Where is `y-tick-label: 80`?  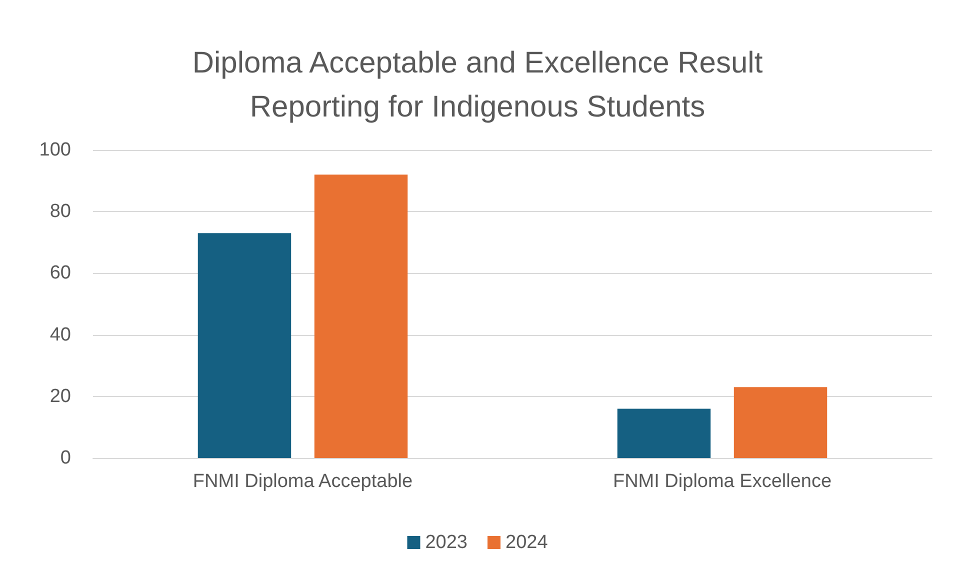
y-tick-label: 80 is located at coordinates (60, 211).